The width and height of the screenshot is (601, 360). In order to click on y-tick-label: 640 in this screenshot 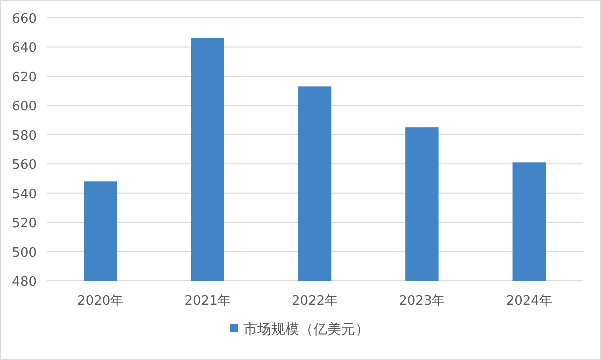, I will do `click(24, 48)`.